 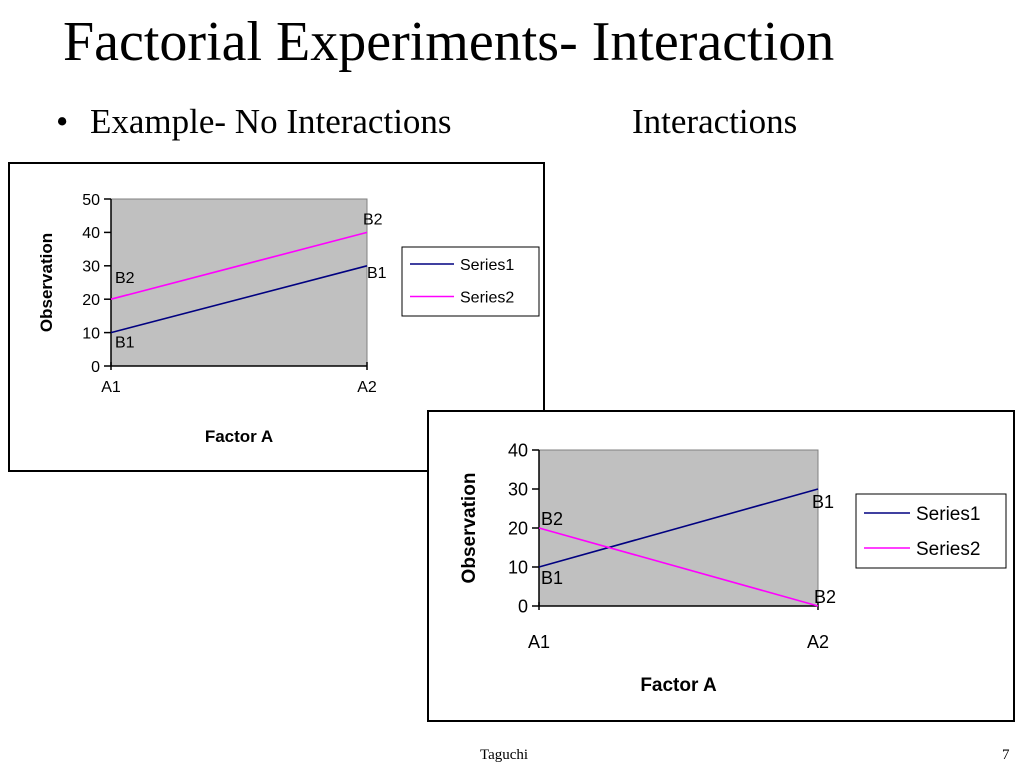 I want to click on bullet-text: Example- No Interactions, so click(x=271, y=121).